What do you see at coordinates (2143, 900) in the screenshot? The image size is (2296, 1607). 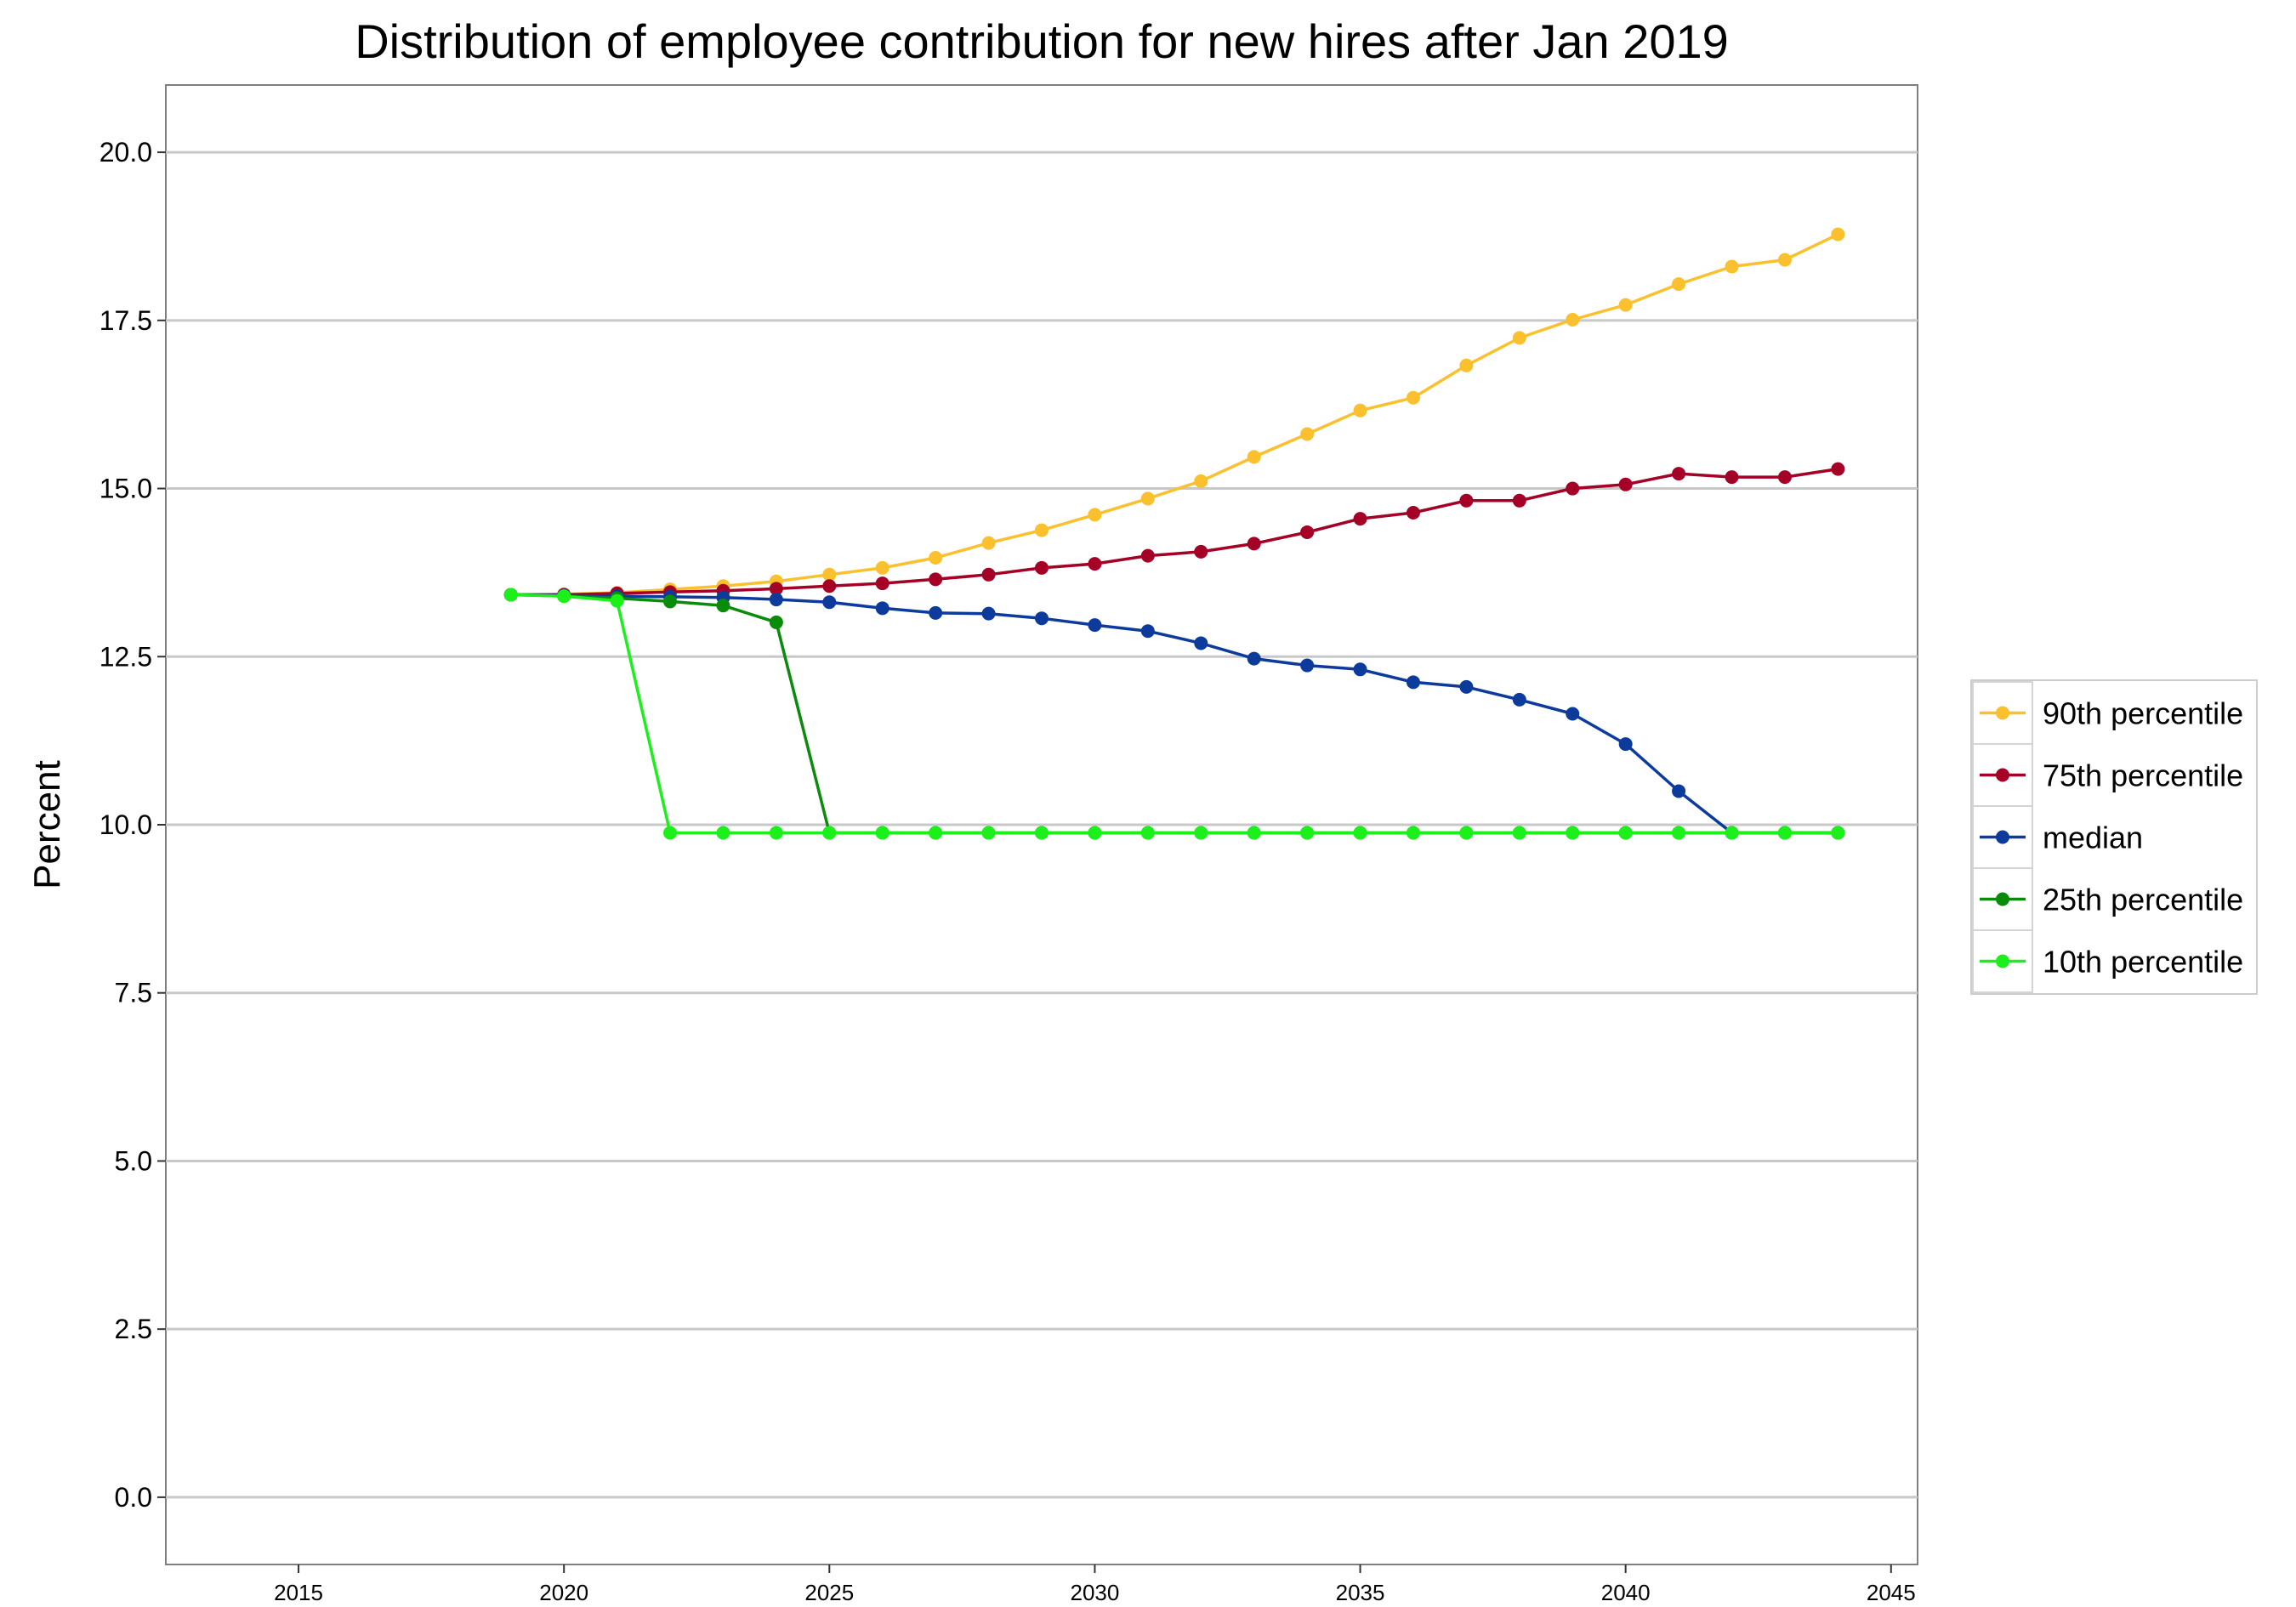 I see `legend-entry-label: 25th percentile` at bounding box center [2143, 900].